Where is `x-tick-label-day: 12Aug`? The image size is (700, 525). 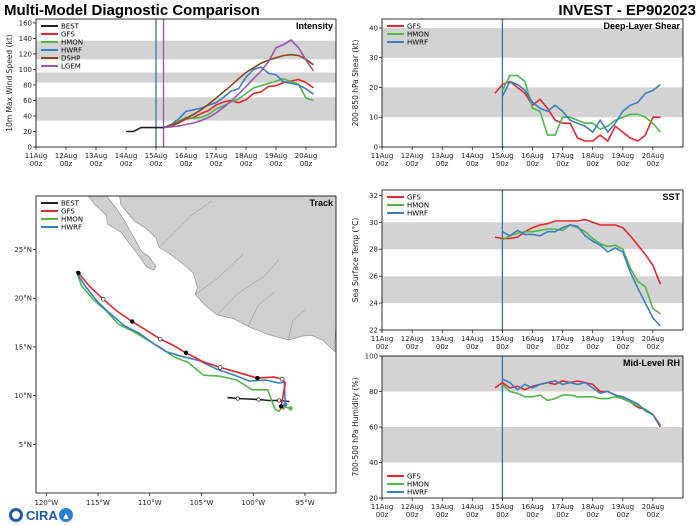 x-tick-label-day: 12Aug is located at coordinates (412, 156).